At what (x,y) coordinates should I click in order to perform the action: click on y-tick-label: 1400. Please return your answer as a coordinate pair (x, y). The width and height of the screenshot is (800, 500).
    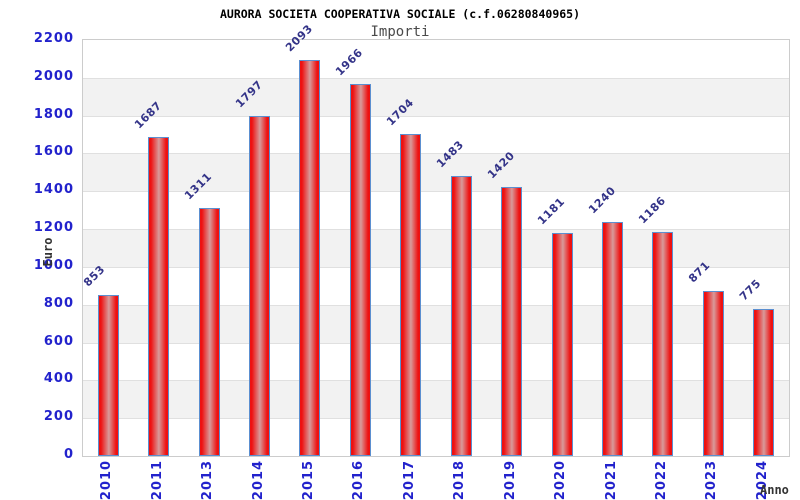
    Looking at the image, I should click on (53, 190).